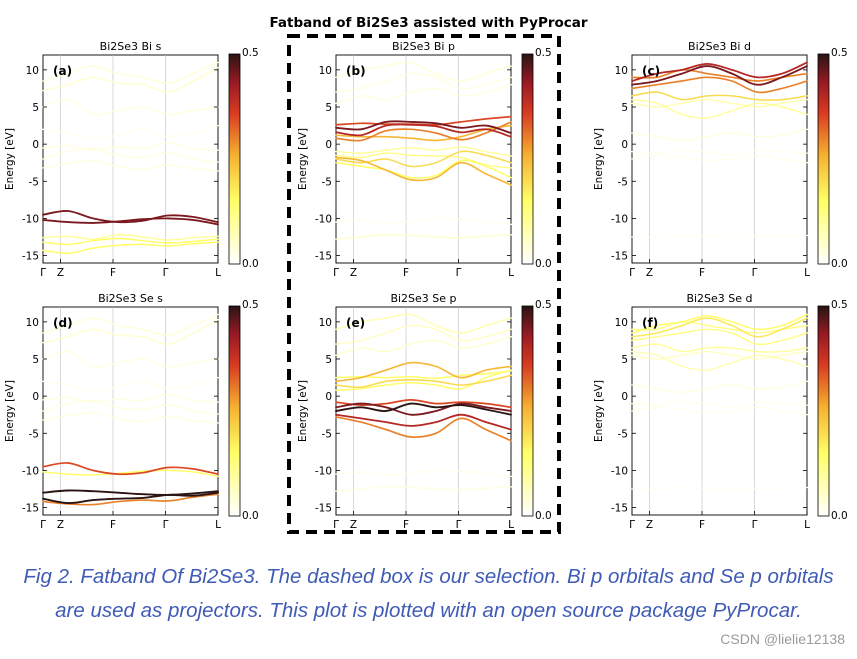 The width and height of the screenshot is (857, 659). What do you see at coordinates (30, 471) in the screenshot?
I see `y-tick-label: -10` at bounding box center [30, 471].